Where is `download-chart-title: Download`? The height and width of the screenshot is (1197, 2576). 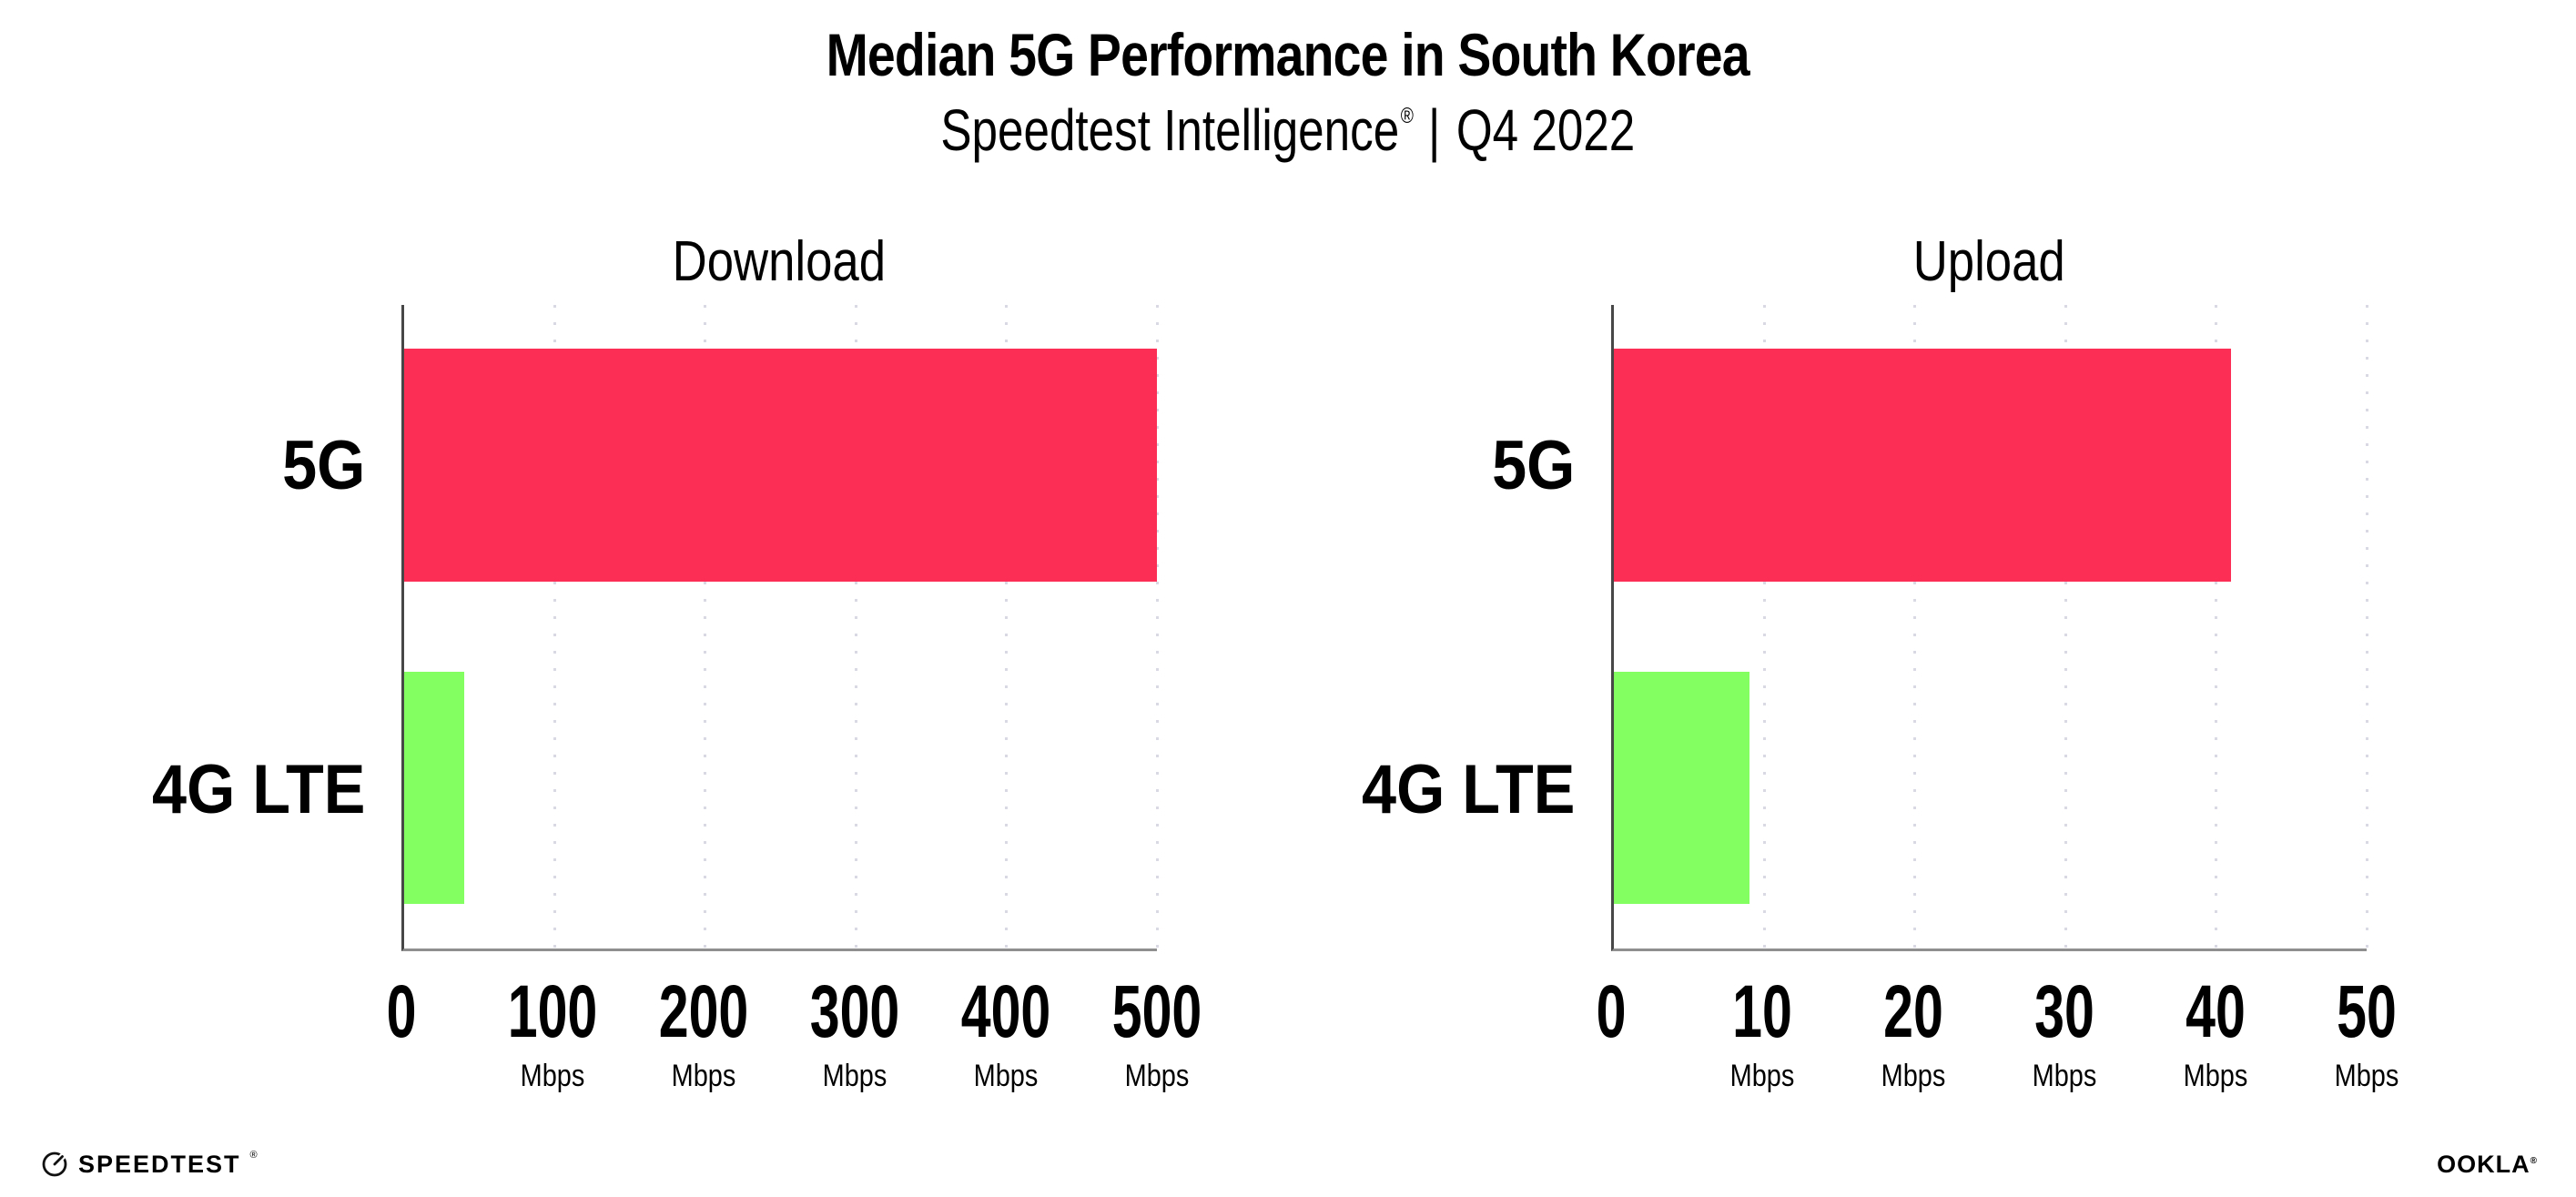 download-chart-title: Download is located at coordinates (779, 262).